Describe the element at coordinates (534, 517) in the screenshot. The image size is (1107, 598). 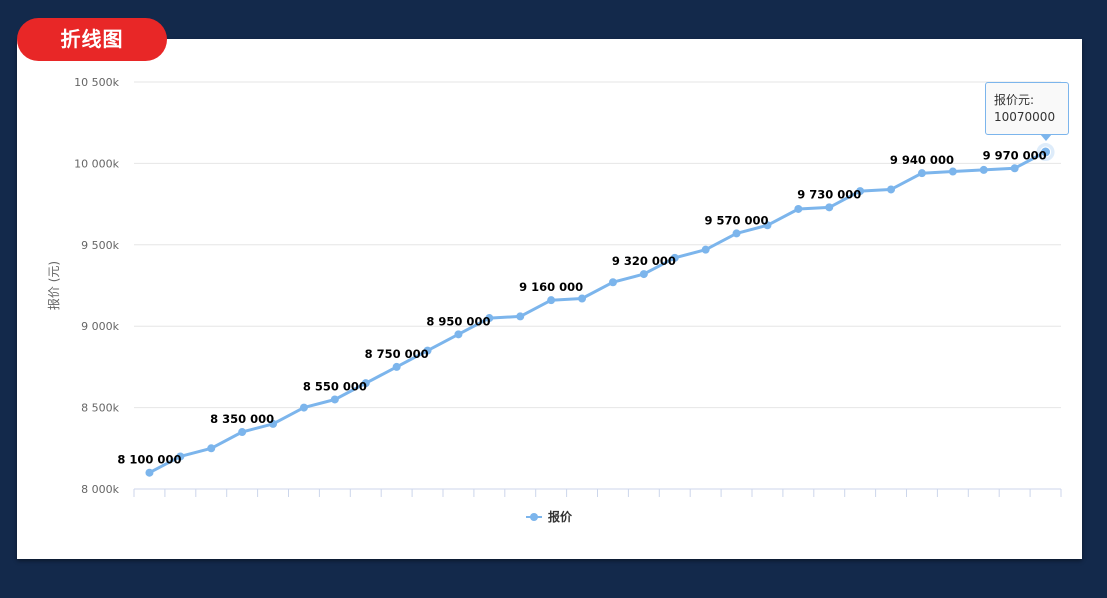
I see `legend-marker` at that location.